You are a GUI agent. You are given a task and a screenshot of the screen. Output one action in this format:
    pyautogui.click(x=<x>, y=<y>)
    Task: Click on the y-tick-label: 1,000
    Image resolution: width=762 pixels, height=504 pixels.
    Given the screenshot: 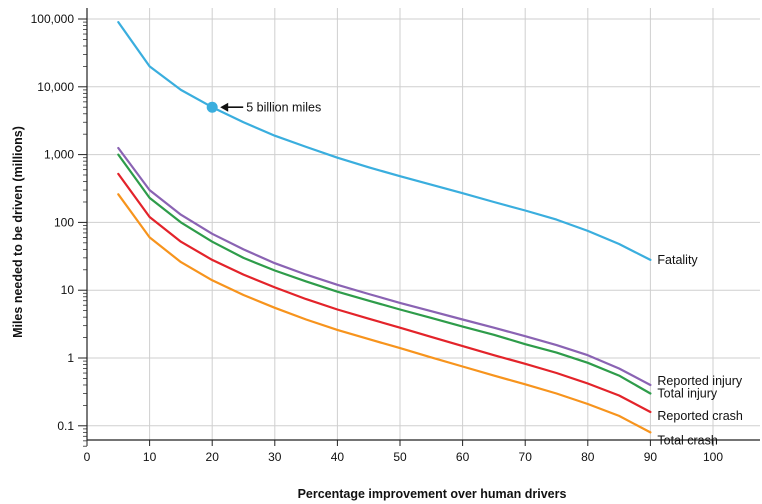 What is the action you would take?
    pyautogui.click(x=59, y=155)
    